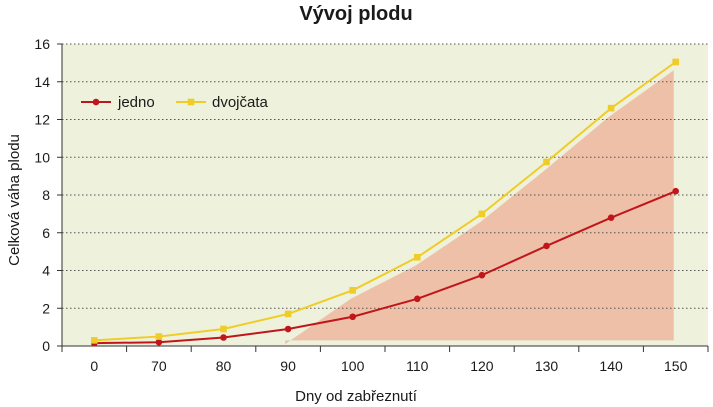  Describe the element at coordinates (46, 271) in the screenshot. I see `y-tick-label: 4` at that location.